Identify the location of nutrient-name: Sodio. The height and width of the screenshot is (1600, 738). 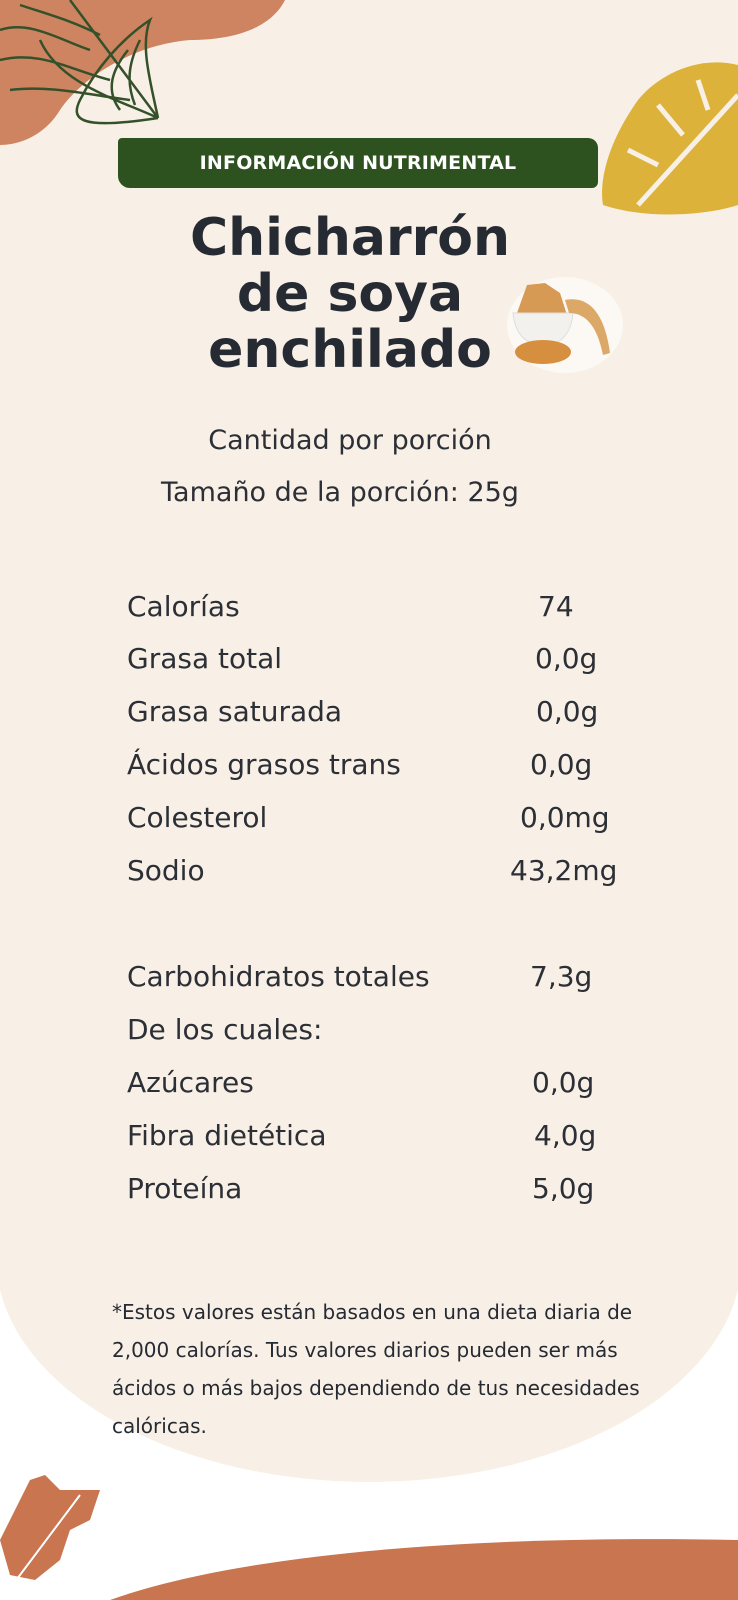
(166, 870).